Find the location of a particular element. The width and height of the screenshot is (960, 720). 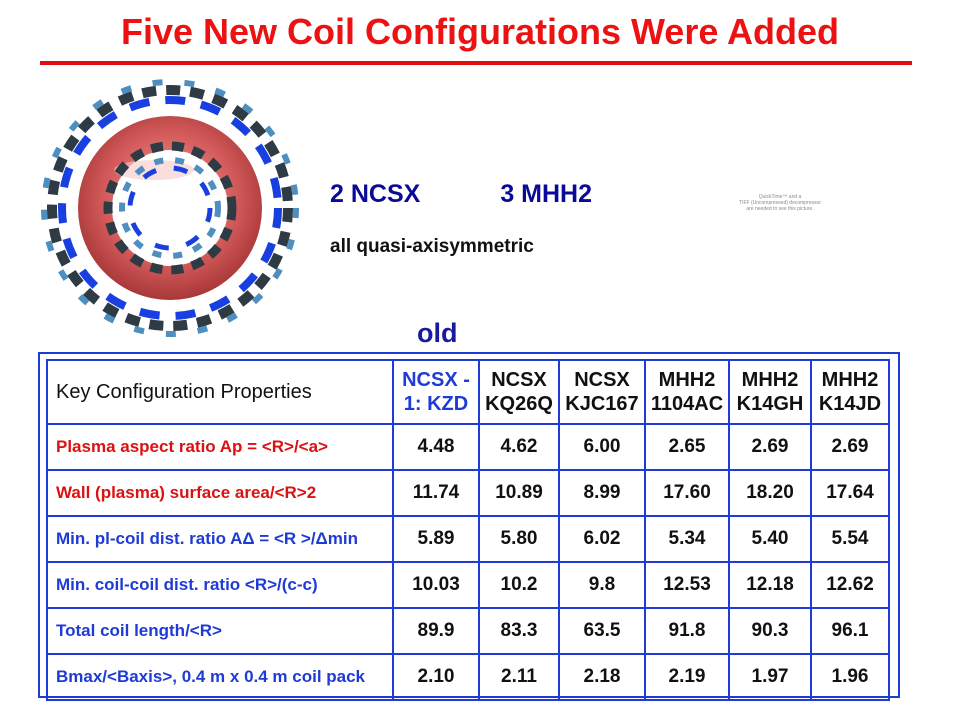

table-cell: 12.18 is located at coordinates (770, 585).